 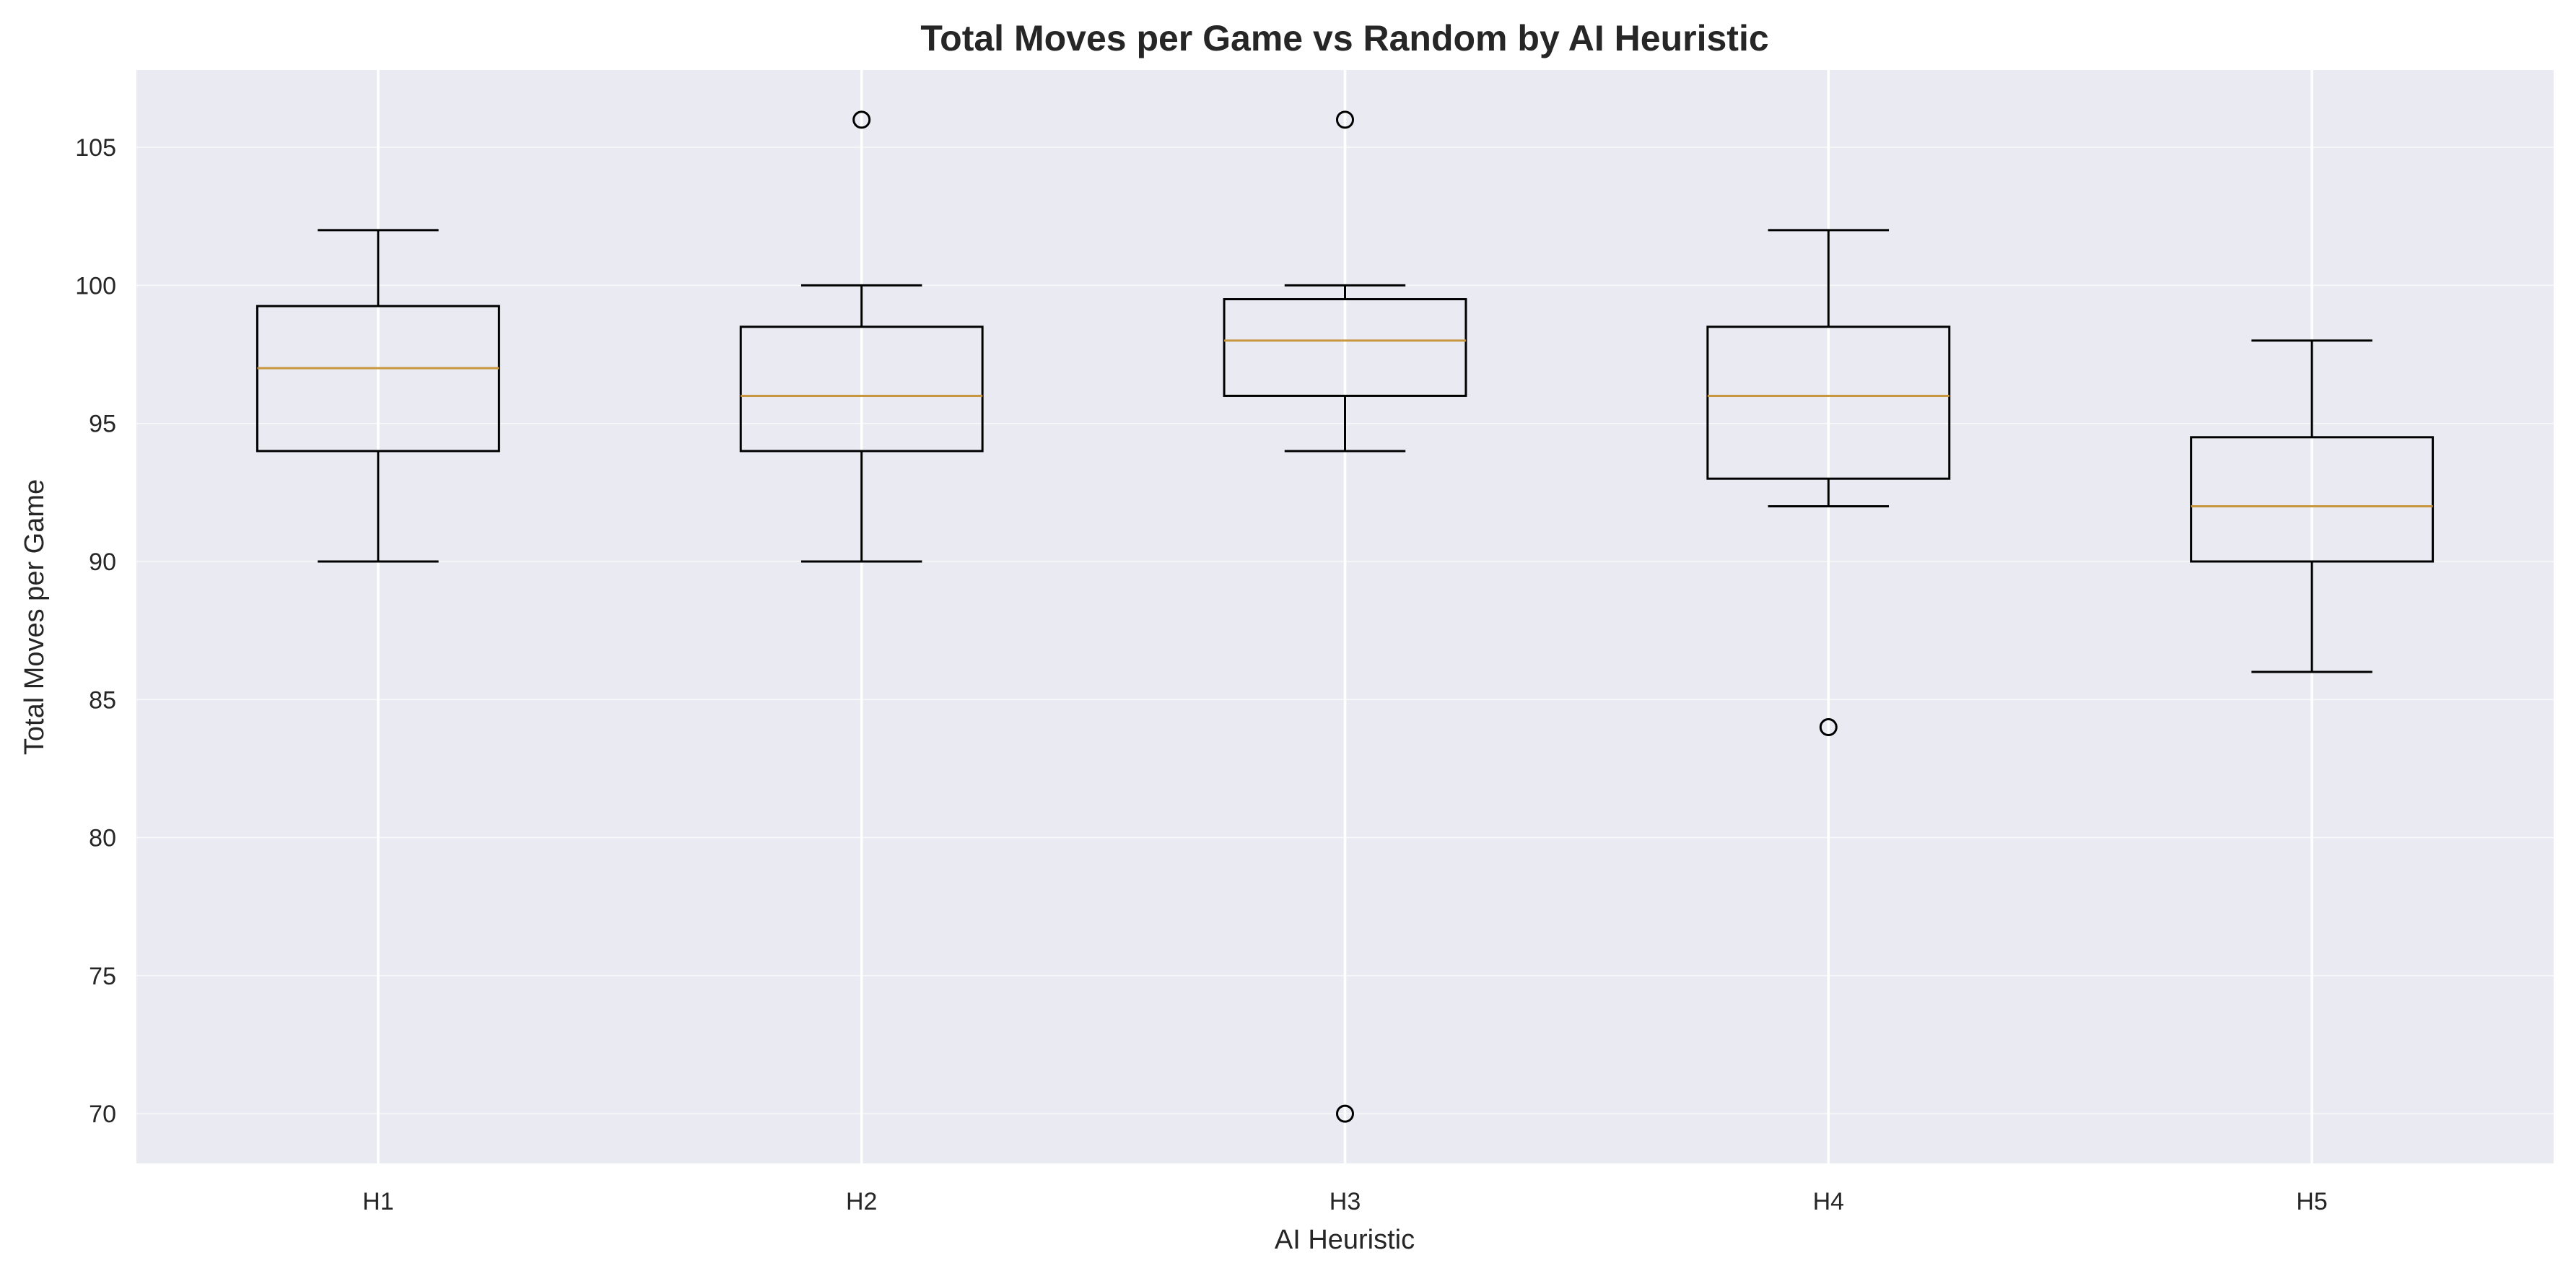 I want to click on y-tick-label: 105, so click(x=95, y=148).